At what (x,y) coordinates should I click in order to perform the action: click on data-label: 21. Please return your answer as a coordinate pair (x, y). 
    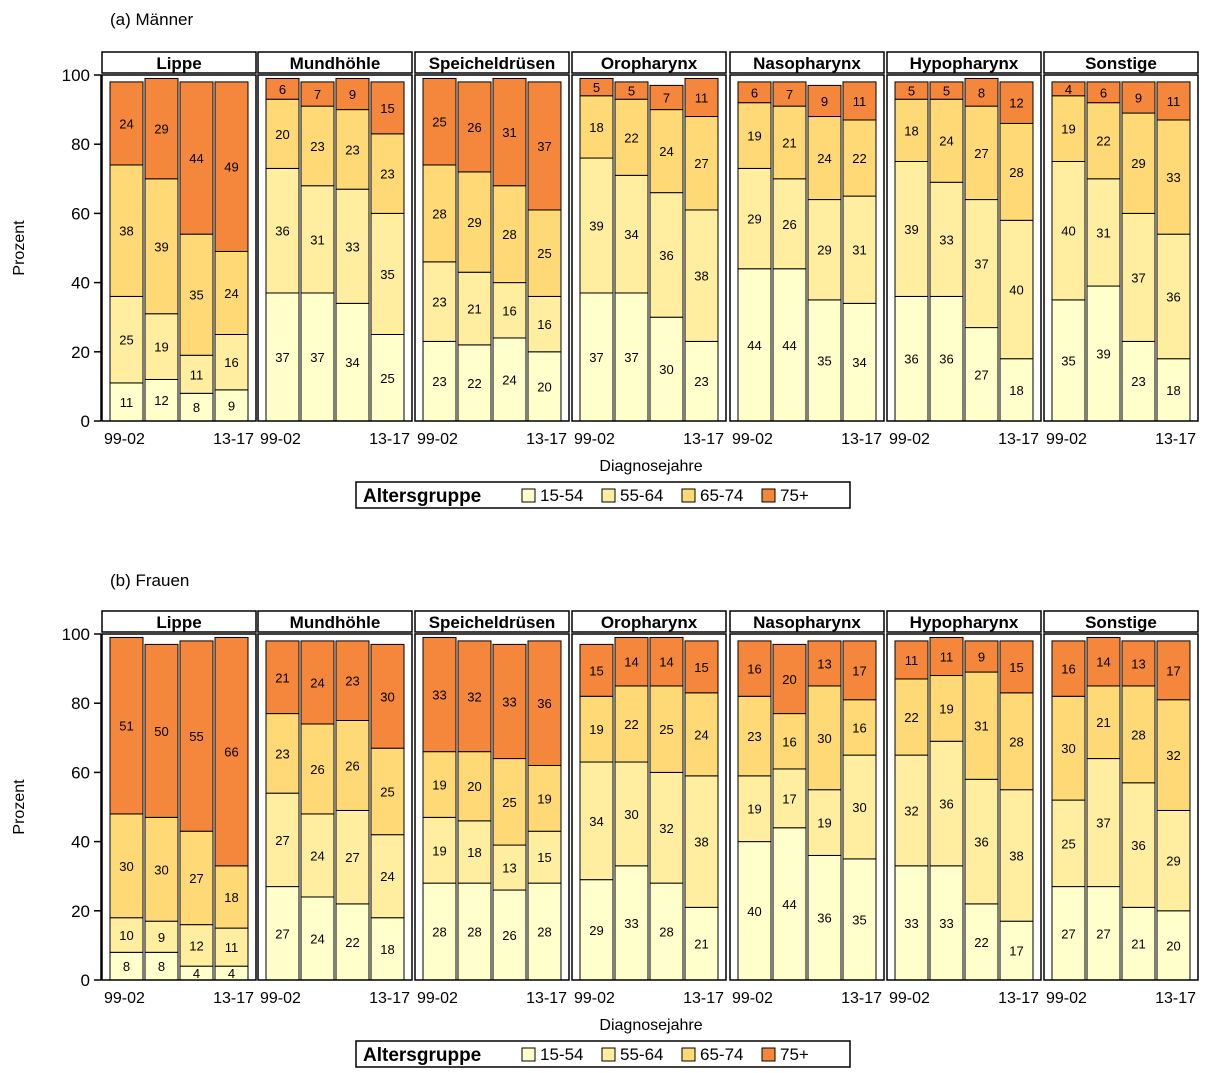
    Looking at the image, I should click on (789, 142).